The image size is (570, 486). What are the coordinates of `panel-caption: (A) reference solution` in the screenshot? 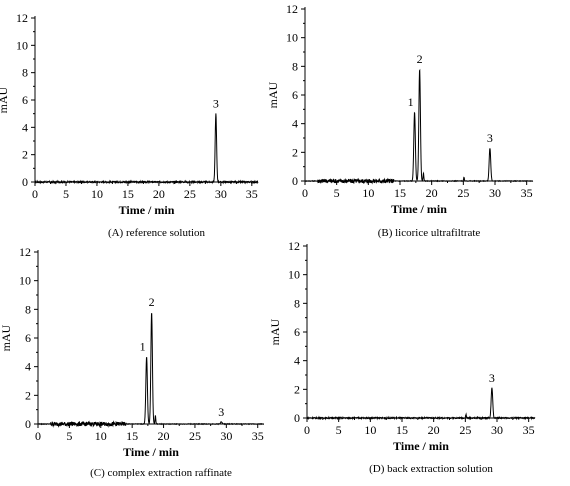 It's located at (157, 233).